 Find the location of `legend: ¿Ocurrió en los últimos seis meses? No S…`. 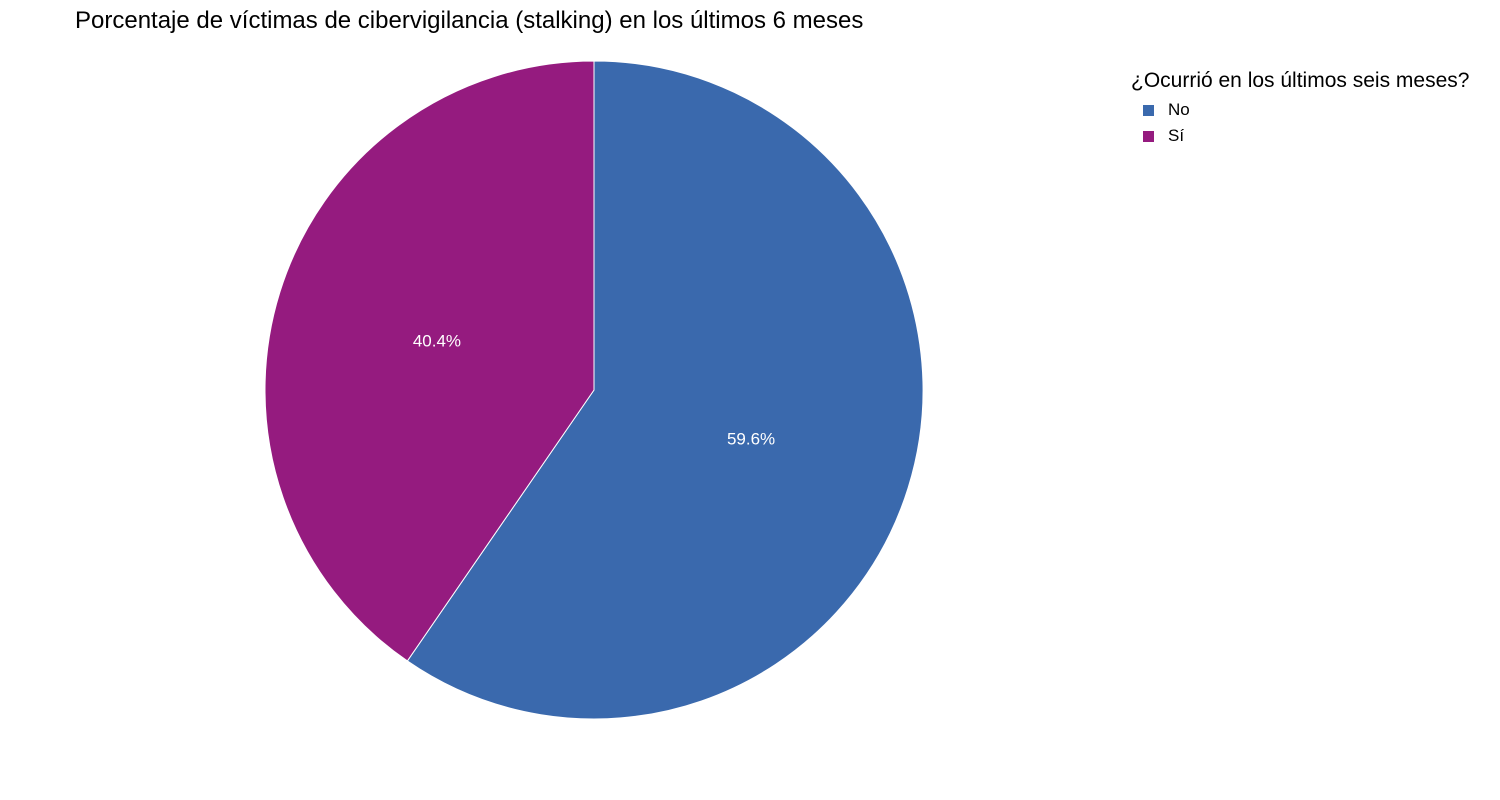

legend: ¿Ocurrió en los últimos seis meses? No S… is located at coordinates (1300, 109).